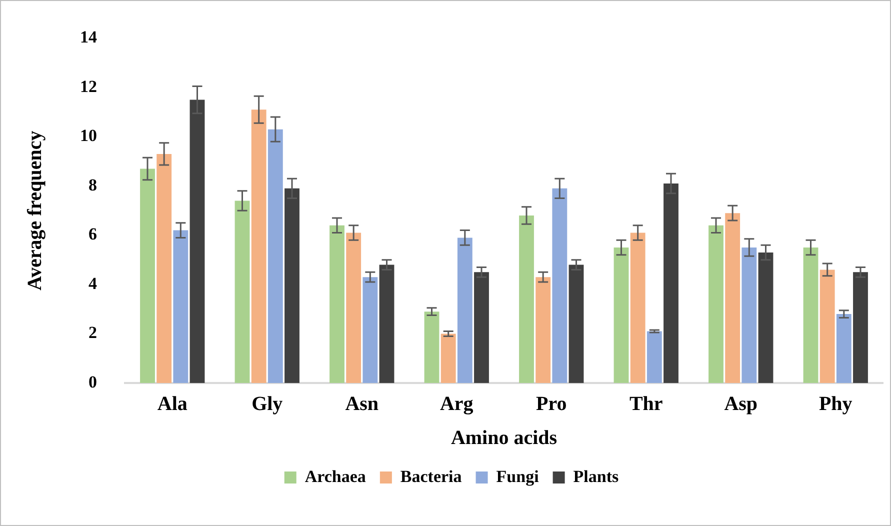 The height and width of the screenshot is (526, 891). What do you see at coordinates (646, 404) in the screenshot?
I see `x-tick-label: Thr` at bounding box center [646, 404].